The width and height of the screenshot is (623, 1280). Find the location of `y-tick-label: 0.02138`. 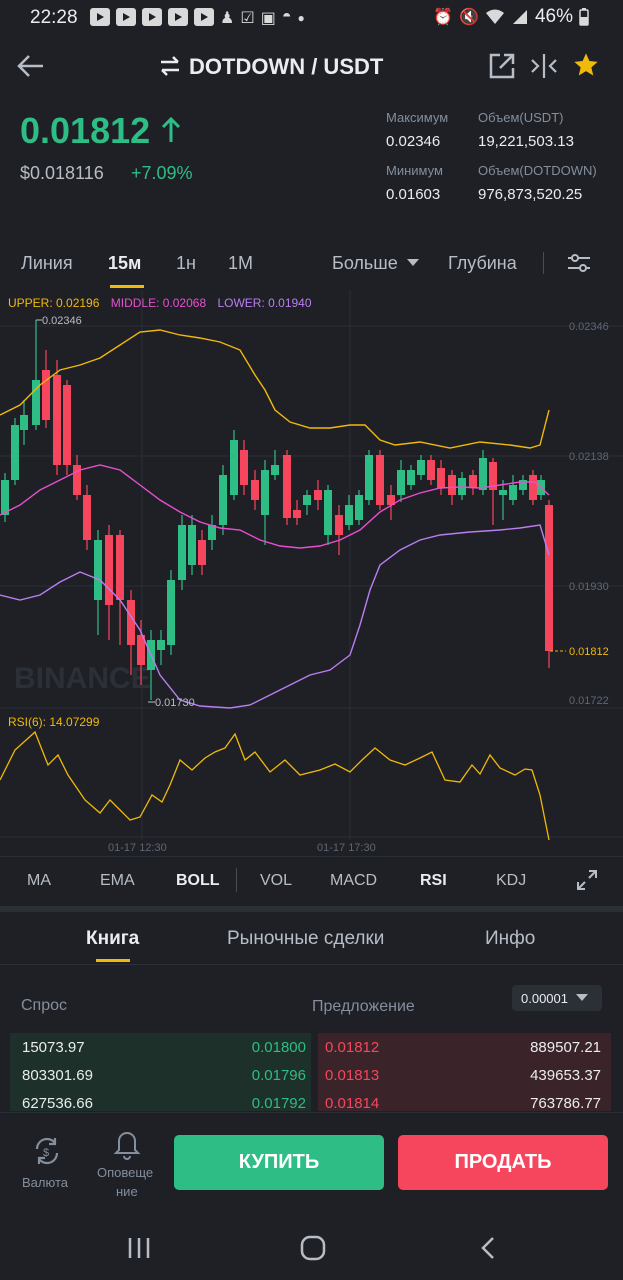

y-tick-label: 0.02138 is located at coordinates (589, 457).